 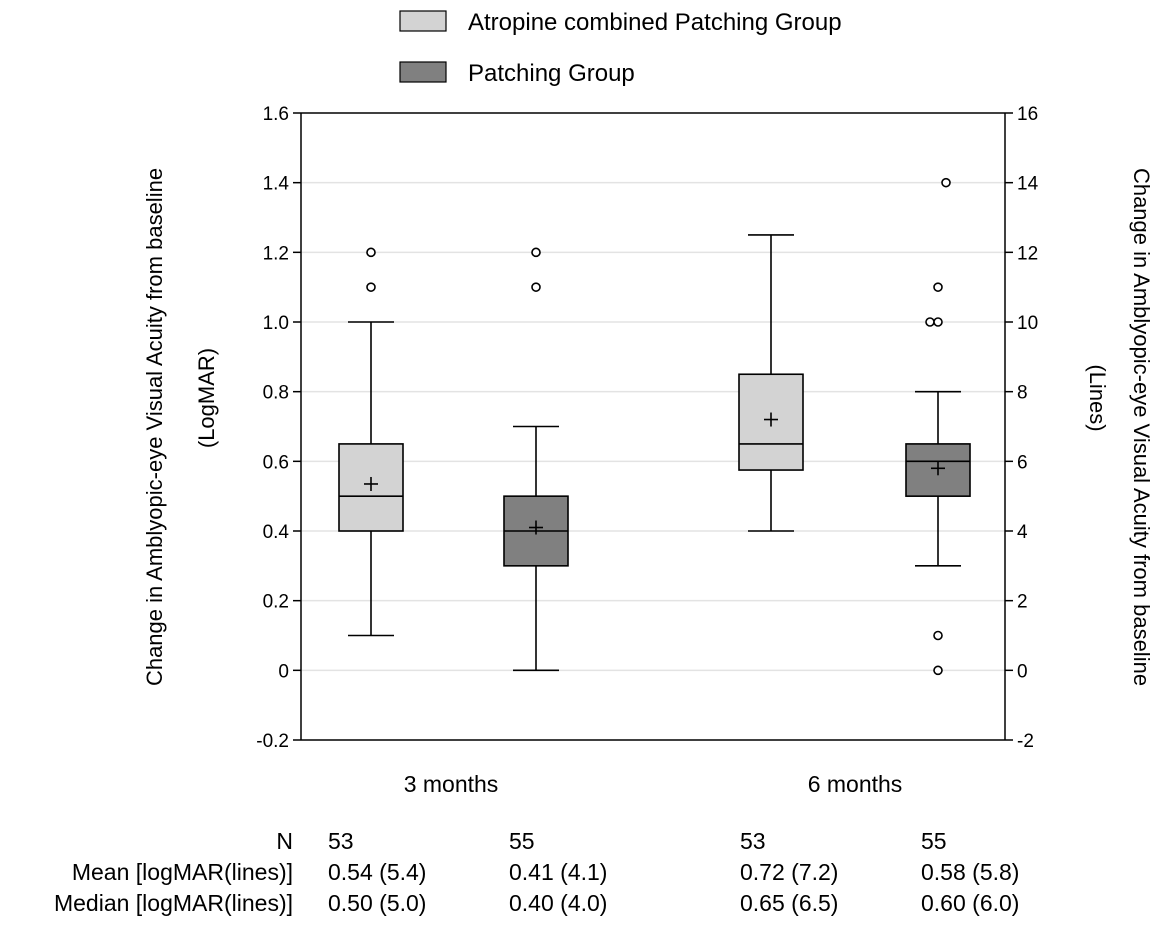 I want to click on right-tick-label: 10, so click(x=1027, y=323).